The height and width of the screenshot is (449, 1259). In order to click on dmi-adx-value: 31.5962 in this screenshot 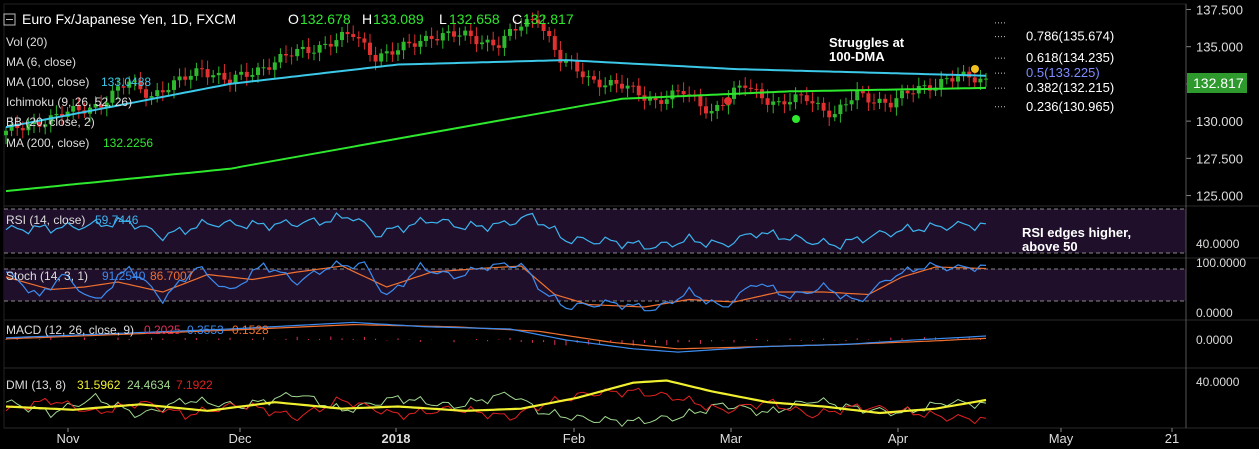, I will do `click(99, 385)`.